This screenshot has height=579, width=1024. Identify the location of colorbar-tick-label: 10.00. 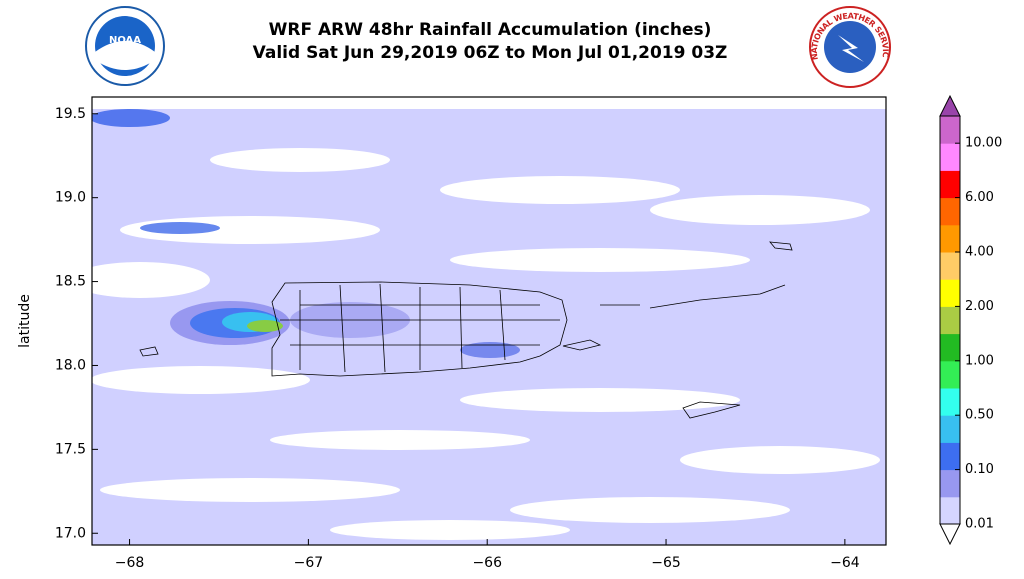
(983, 143).